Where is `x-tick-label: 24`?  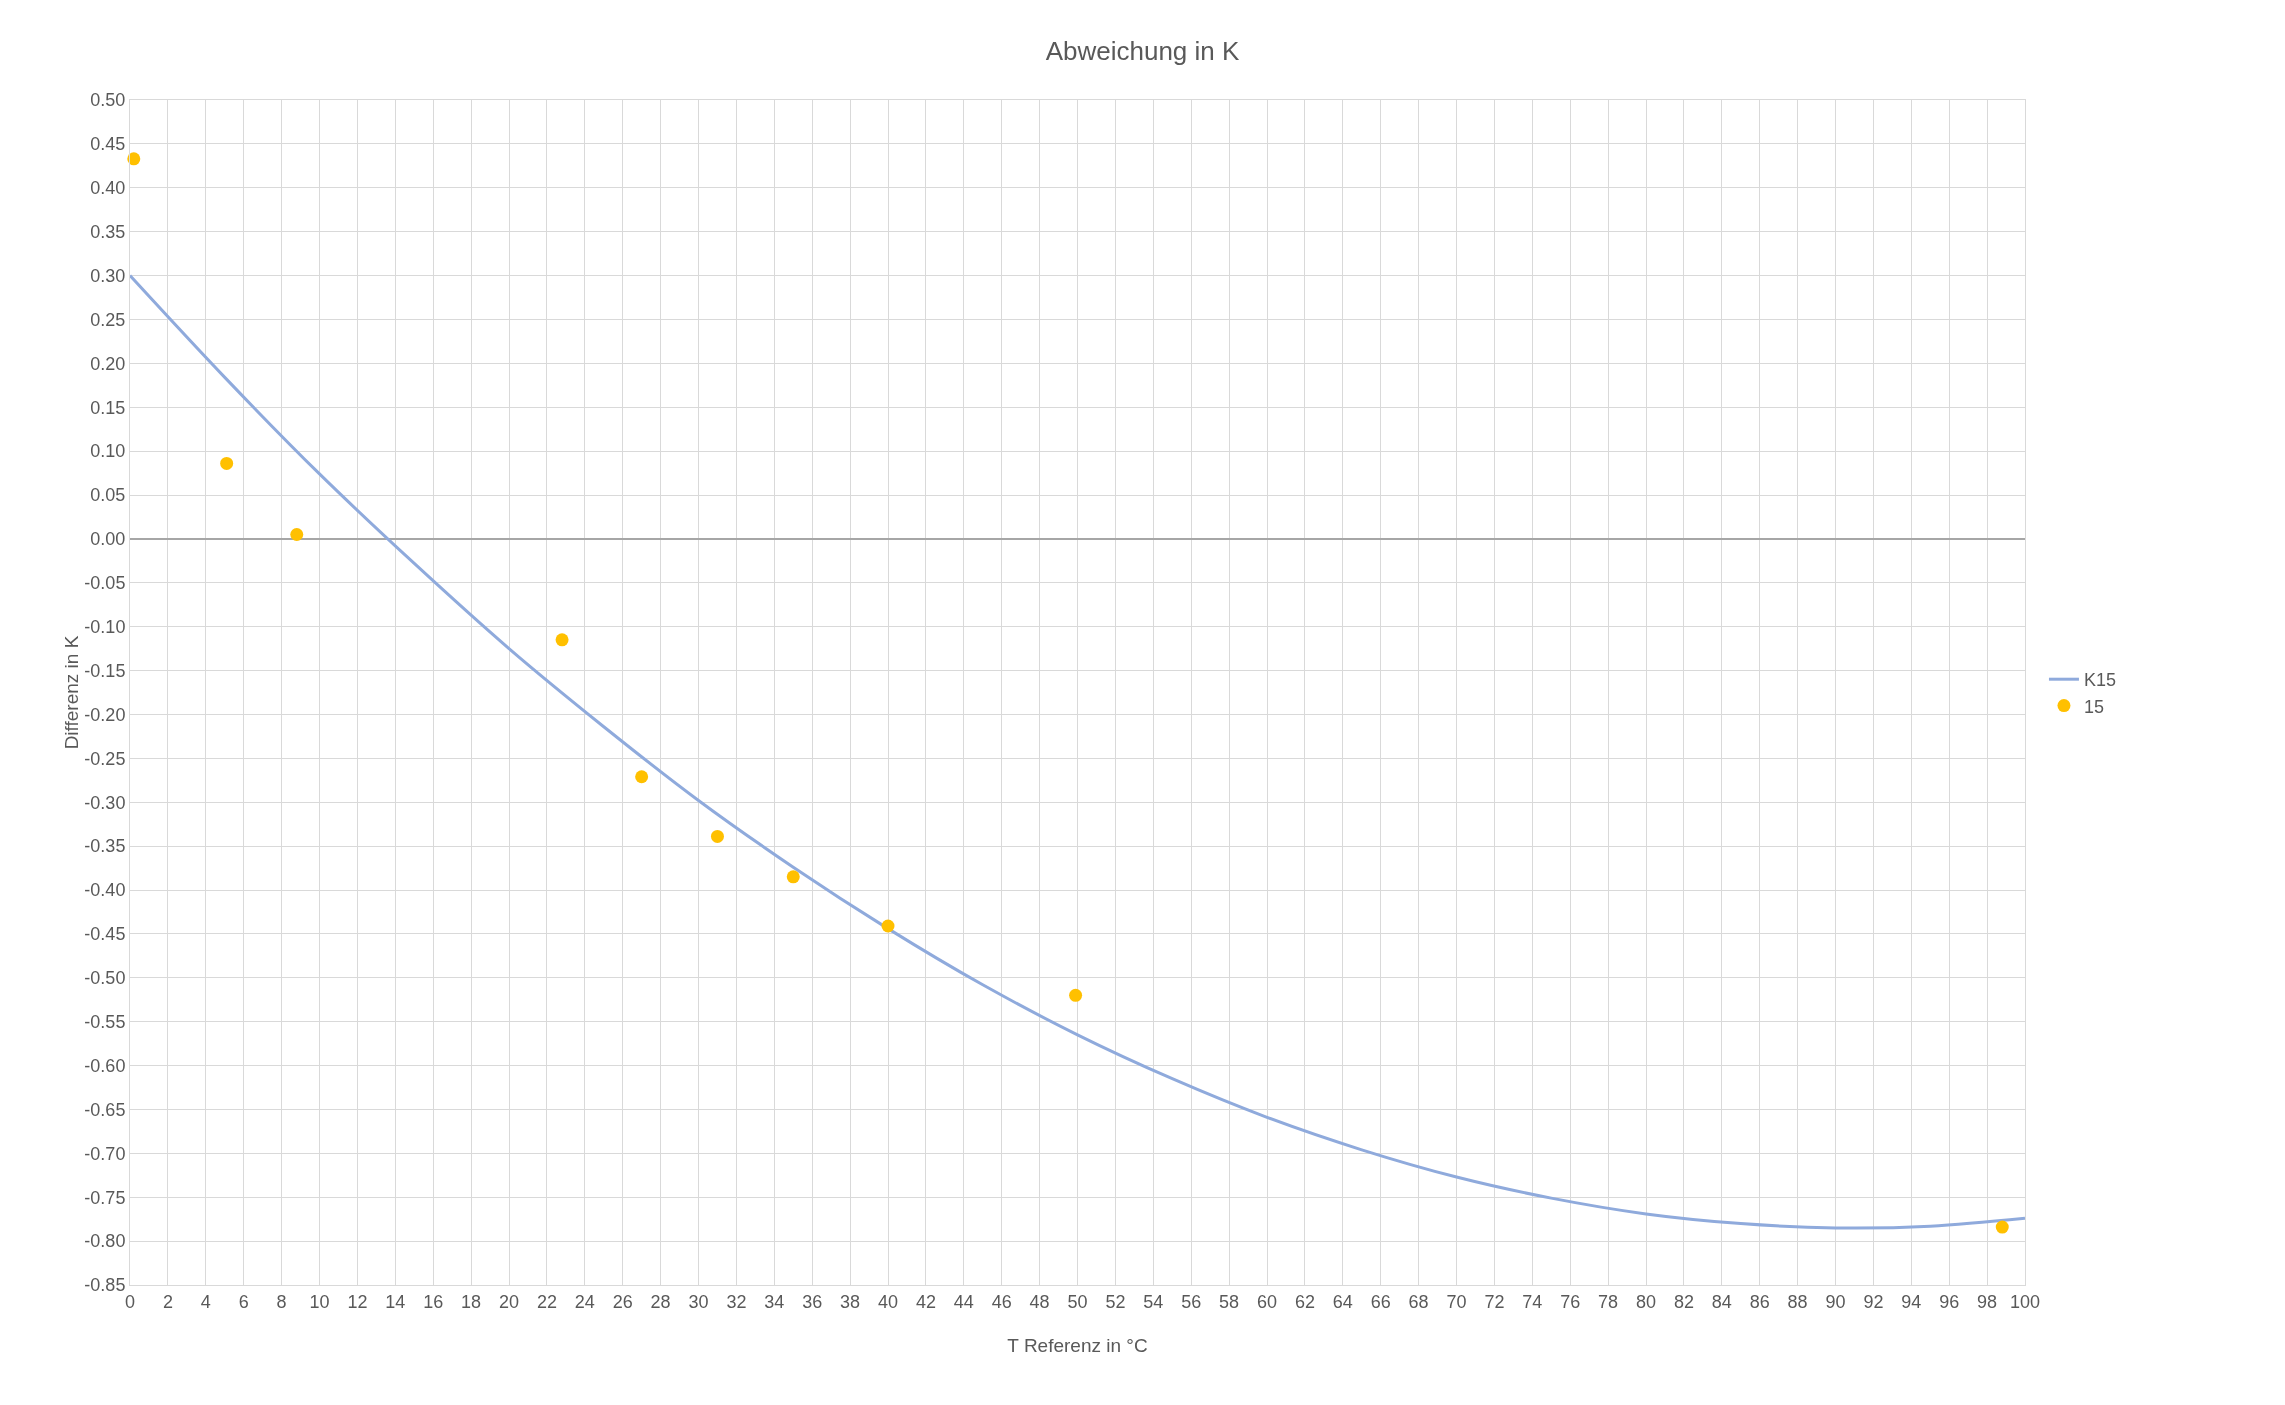
x-tick-label: 24 is located at coordinates (584, 1301).